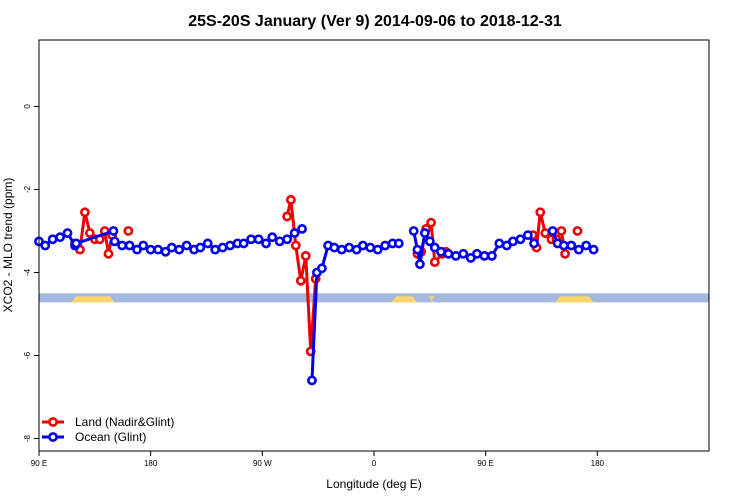 The height and width of the screenshot is (500, 750). I want to click on ocean-band, so click(374, 298).